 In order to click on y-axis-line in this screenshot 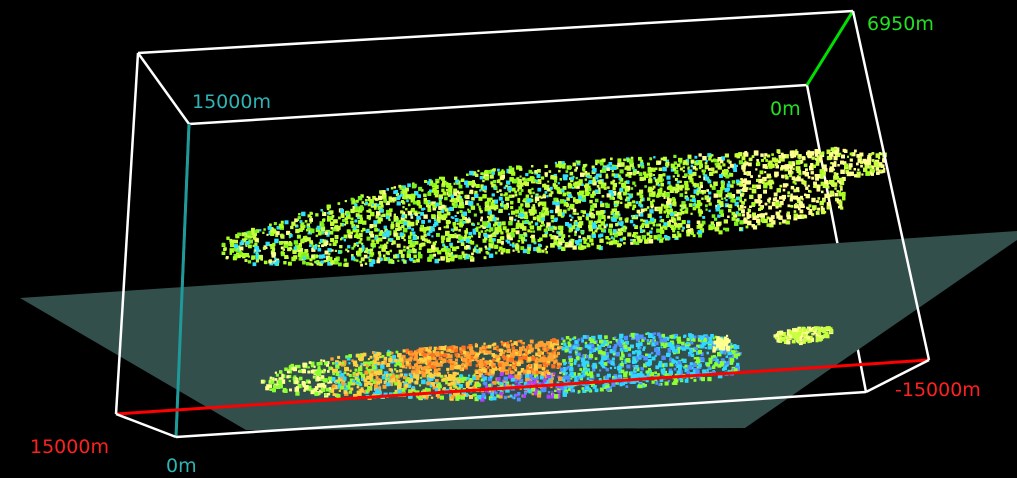, I will do `click(830, 48)`.